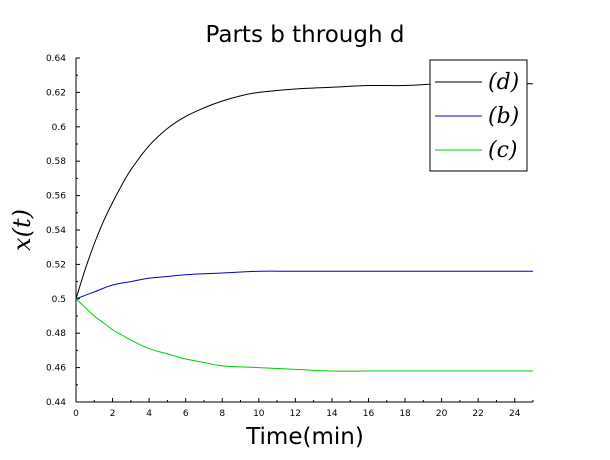 The height and width of the screenshot is (460, 610). Describe the element at coordinates (405, 414) in the screenshot. I see `x-tick-label: 18` at that location.